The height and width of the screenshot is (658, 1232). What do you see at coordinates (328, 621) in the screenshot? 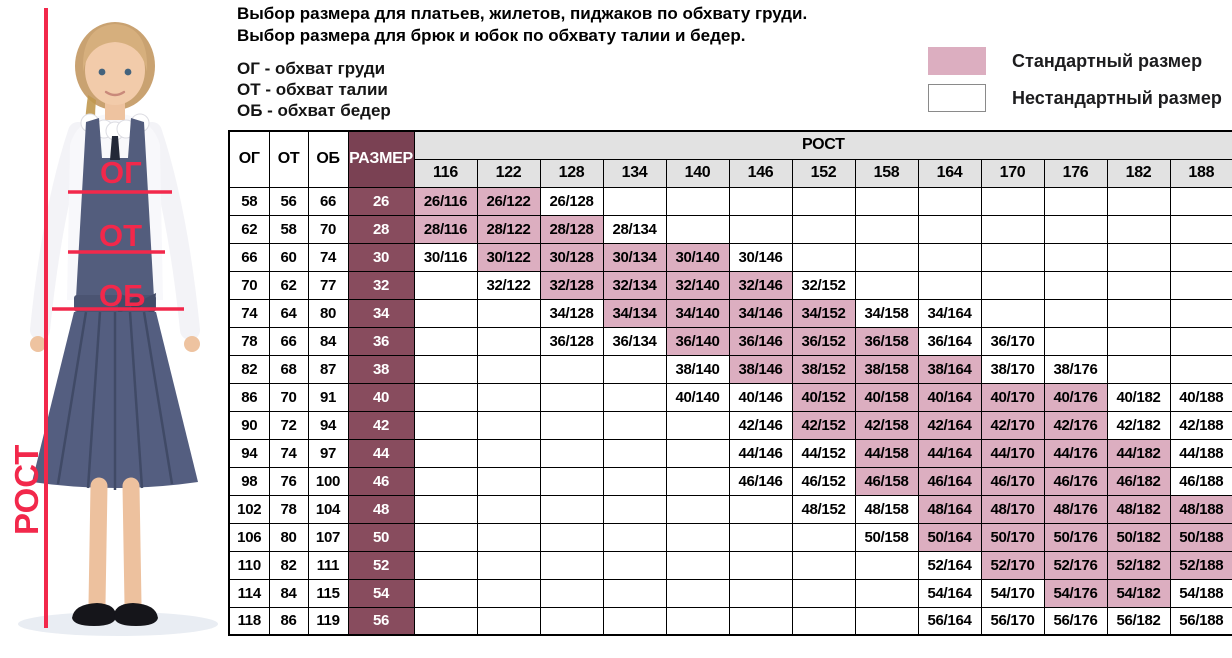
I see `hips-value: 119` at bounding box center [328, 621].